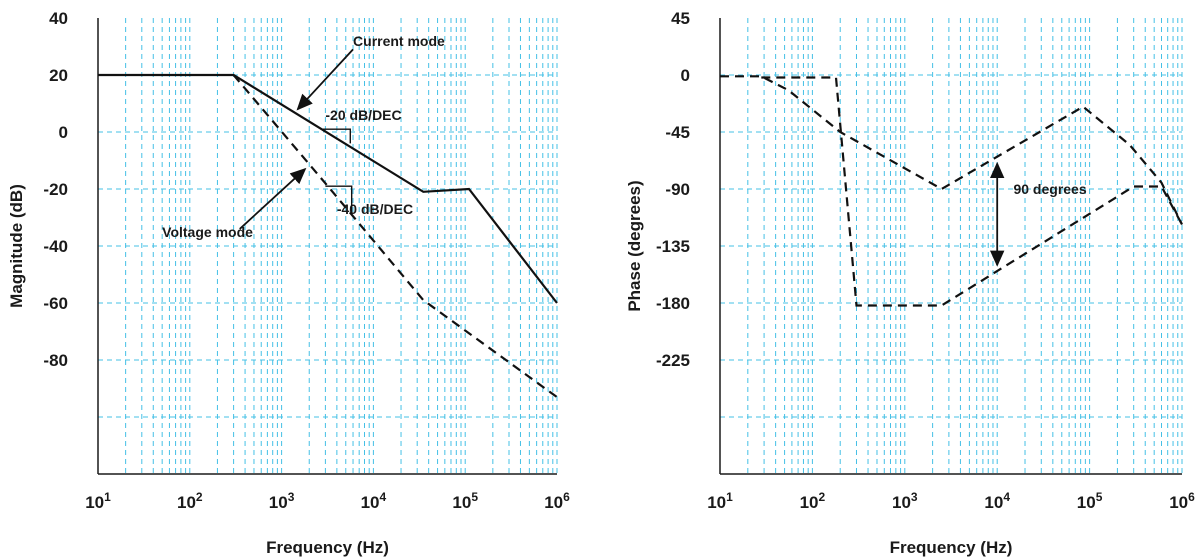 This screenshot has height=558, width=1201. What do you see at coordinates (336, 136) in the screenshot?
I see `slope-marker-20db` at bounding box center [336, 136].